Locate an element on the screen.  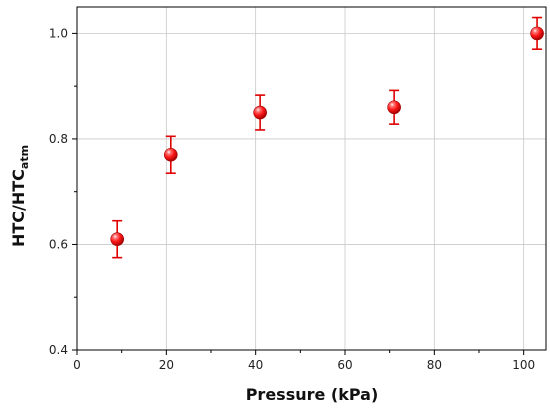
x-tick-label: 60 is located at coordinates (344, 365).